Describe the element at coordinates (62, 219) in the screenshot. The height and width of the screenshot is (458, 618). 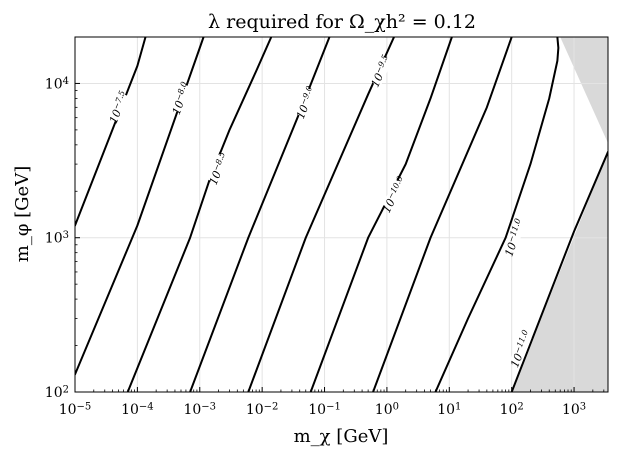
I see `y-axis-ticks: 102 103 104` at that location.